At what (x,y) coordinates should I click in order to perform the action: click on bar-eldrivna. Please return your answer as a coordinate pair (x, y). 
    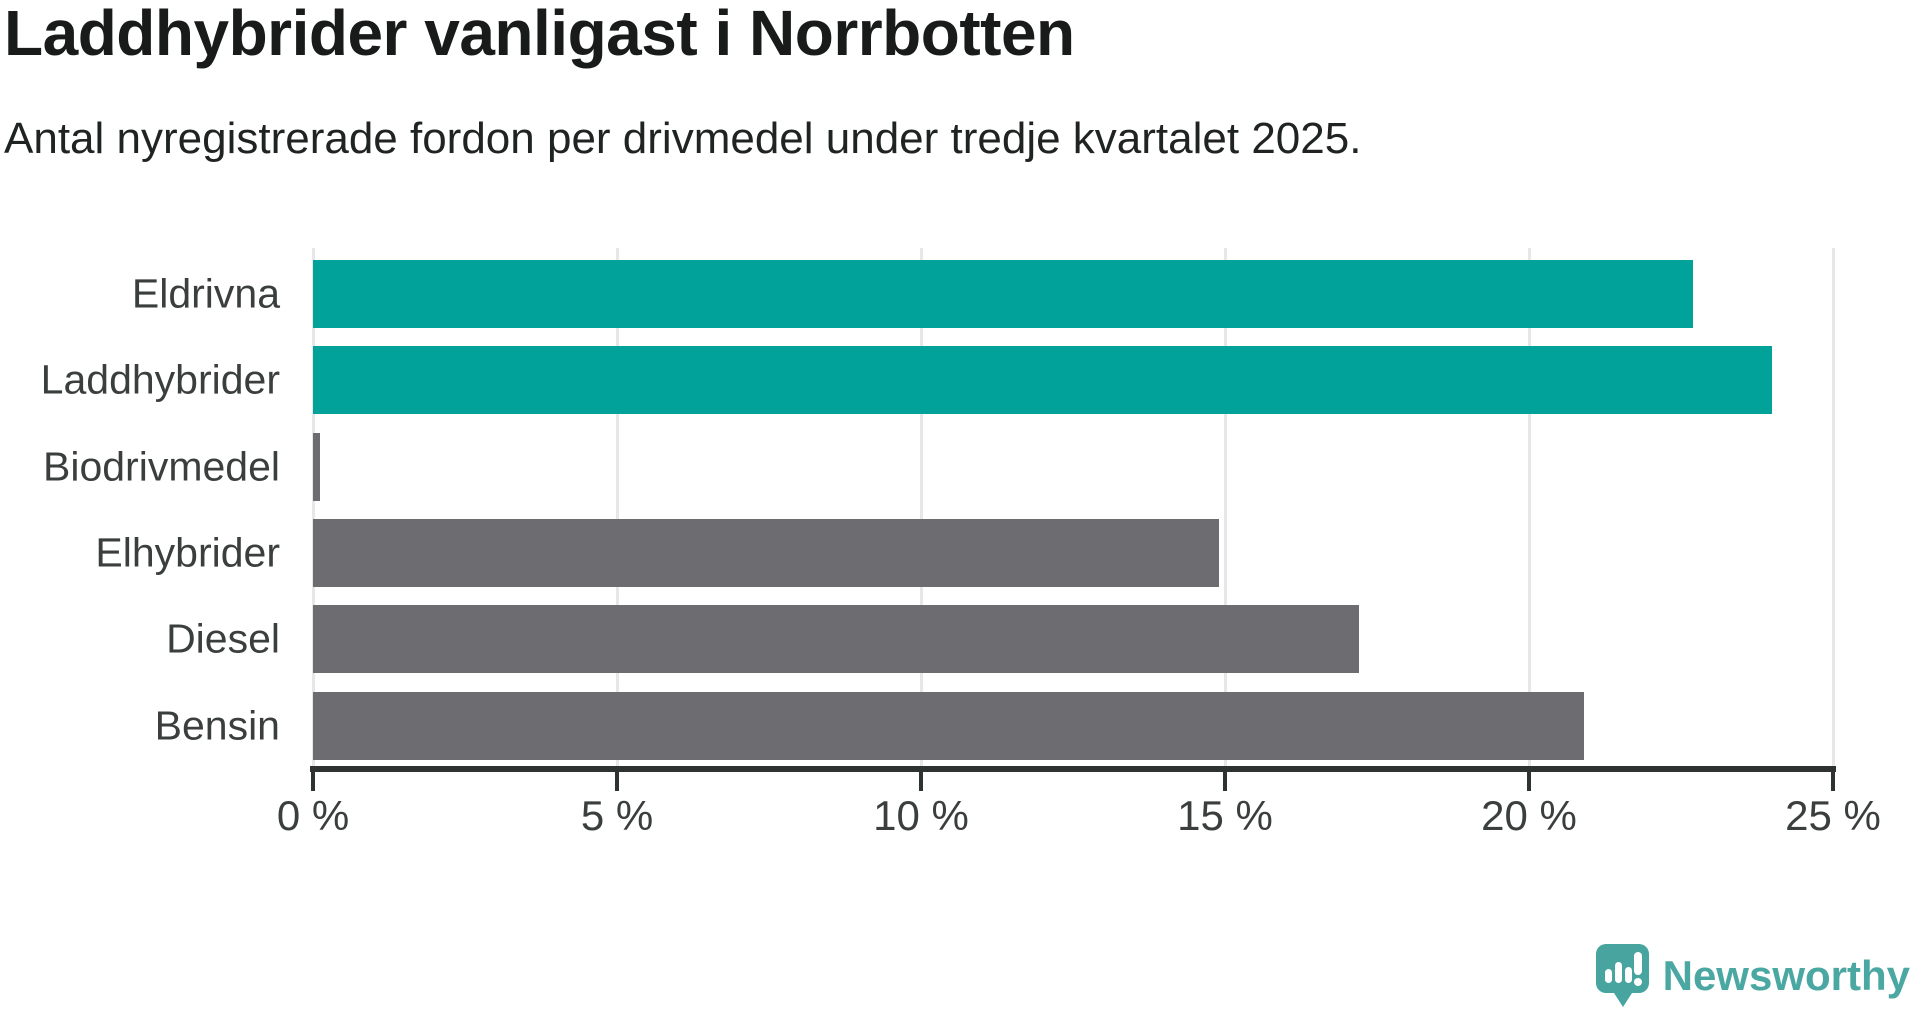
    Looking at the image, I should click on (1003, 294).